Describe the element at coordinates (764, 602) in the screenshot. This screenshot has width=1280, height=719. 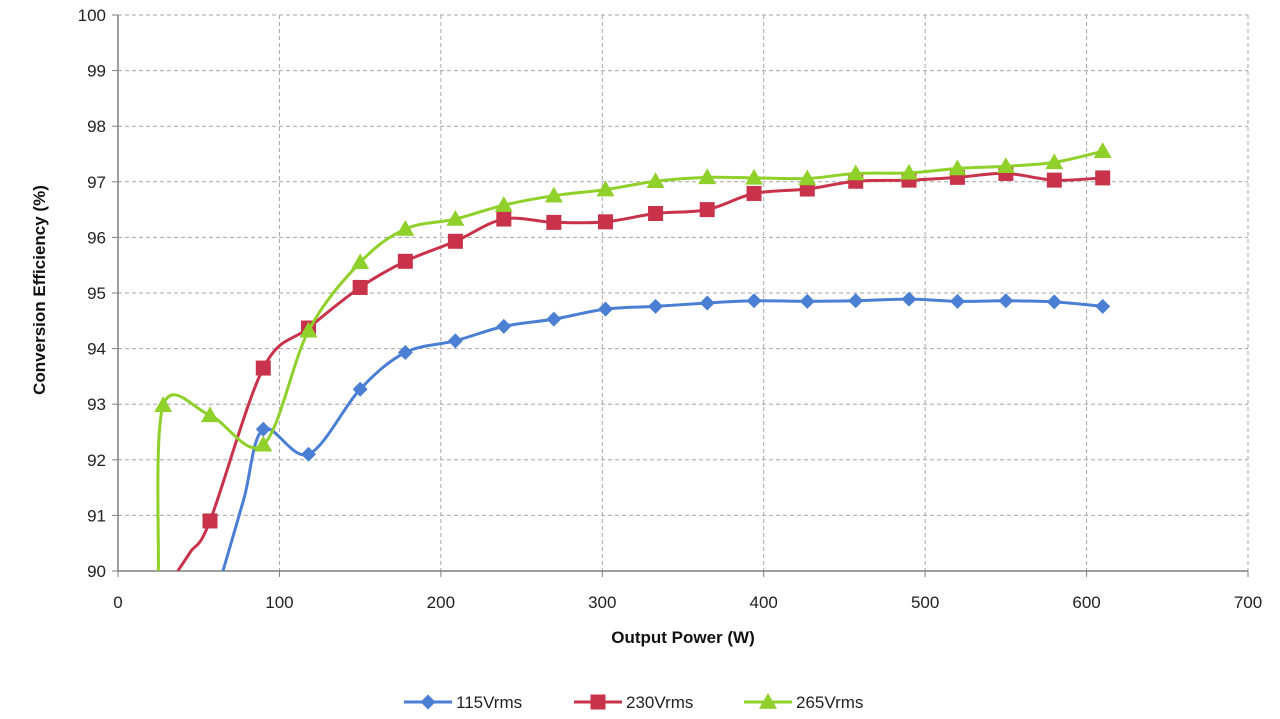
I see `x-tick-label: 400` at that location.